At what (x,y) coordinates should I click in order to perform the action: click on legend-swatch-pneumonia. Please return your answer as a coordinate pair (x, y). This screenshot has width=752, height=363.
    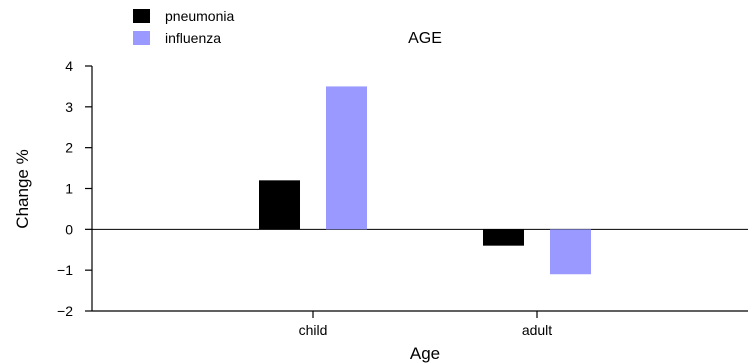
    Looking at the image, I should click on (141, 16).